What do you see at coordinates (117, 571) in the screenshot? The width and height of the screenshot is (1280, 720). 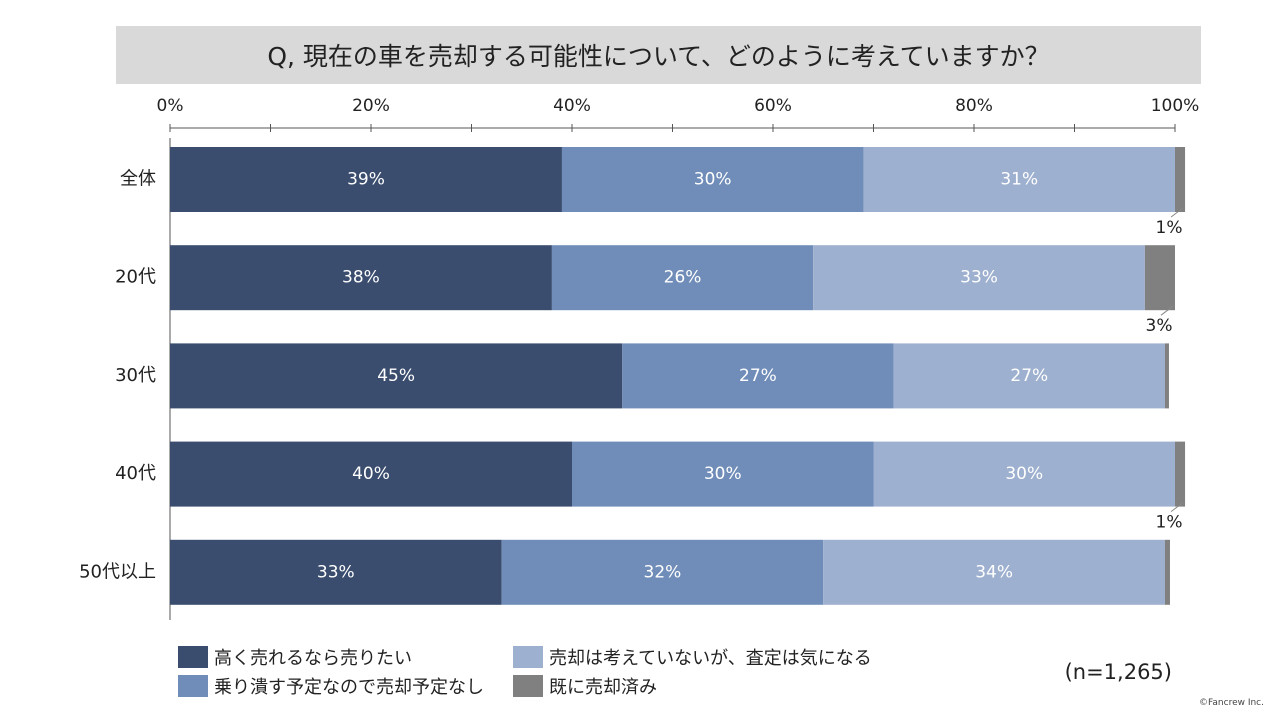 I see `category-label: 50代以上` at bounding box center [117, 571].